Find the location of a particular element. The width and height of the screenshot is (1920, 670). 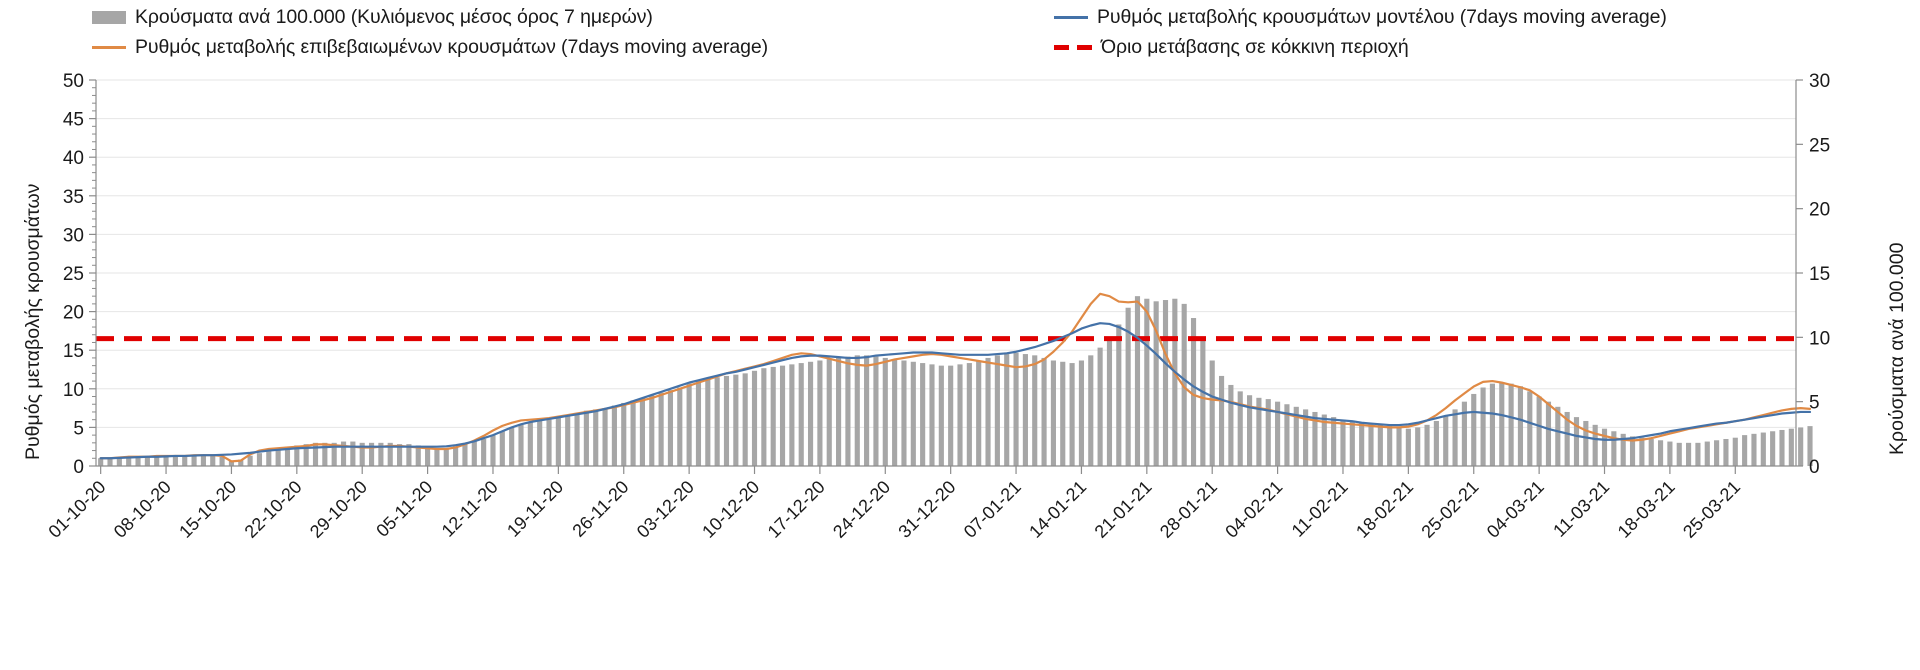

y-tick-label-left: 35 is located at coordinates (73, 197).